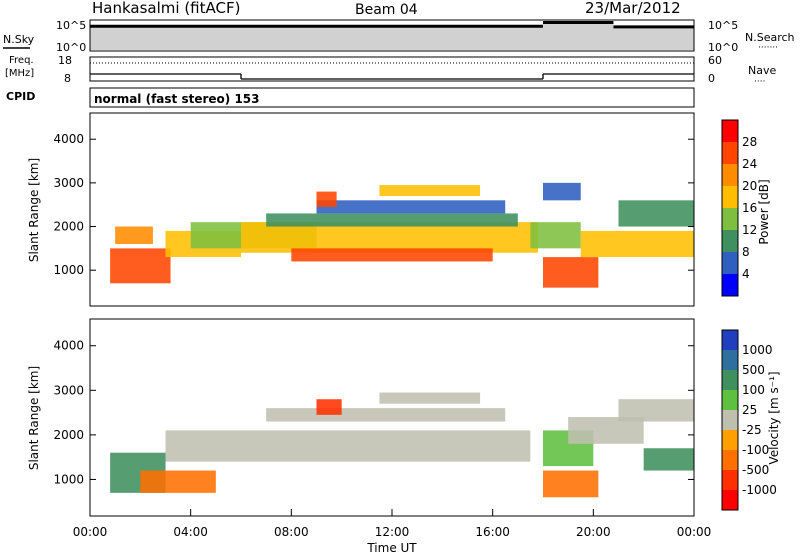  I want to click on freq-right-tick-bottom: 0, so click(711, 78).